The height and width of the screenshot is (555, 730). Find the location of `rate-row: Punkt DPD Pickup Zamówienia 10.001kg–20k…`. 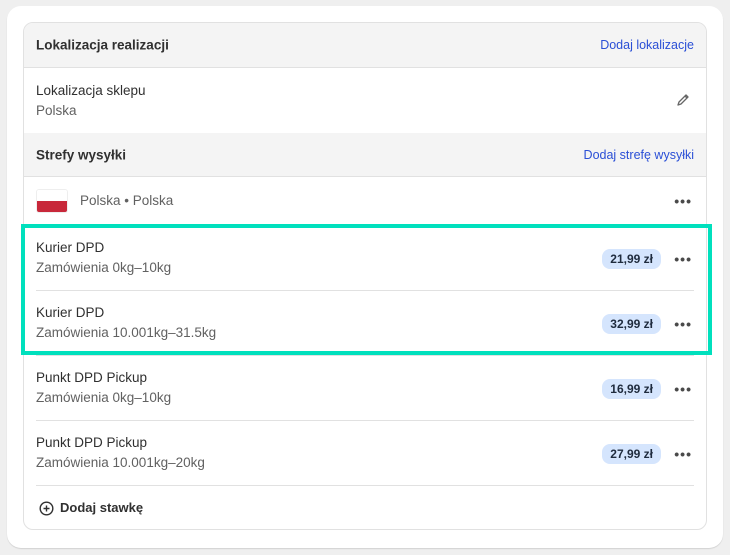

rate-row: Punkt DPD Pickup Zamówienia 10.001kg–20k… is located at coordinates (365, 453).